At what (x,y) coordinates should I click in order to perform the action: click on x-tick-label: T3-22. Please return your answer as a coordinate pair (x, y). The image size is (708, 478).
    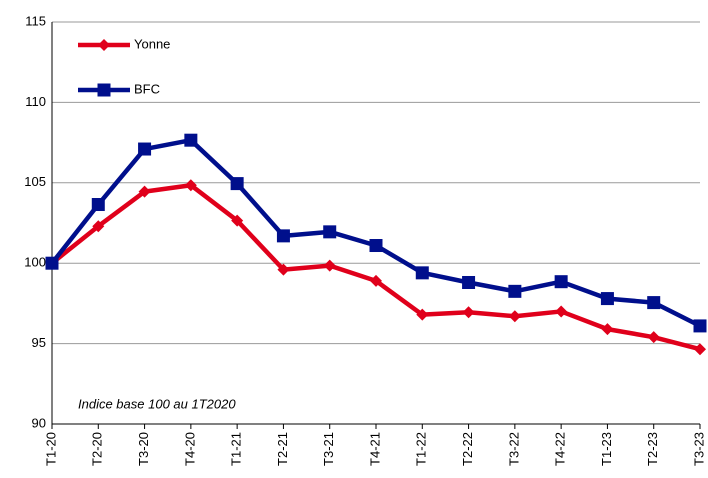
    Looking at the image, I should click on (513, 449).